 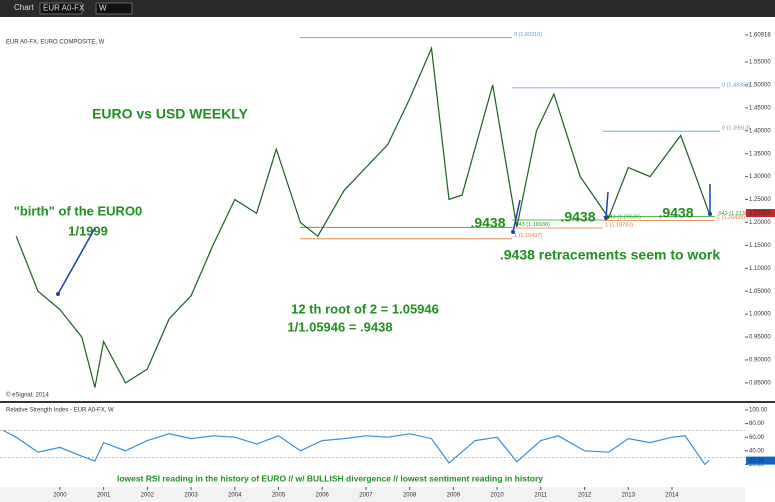 I want to click on toolbar, so click(x=387, y=8).